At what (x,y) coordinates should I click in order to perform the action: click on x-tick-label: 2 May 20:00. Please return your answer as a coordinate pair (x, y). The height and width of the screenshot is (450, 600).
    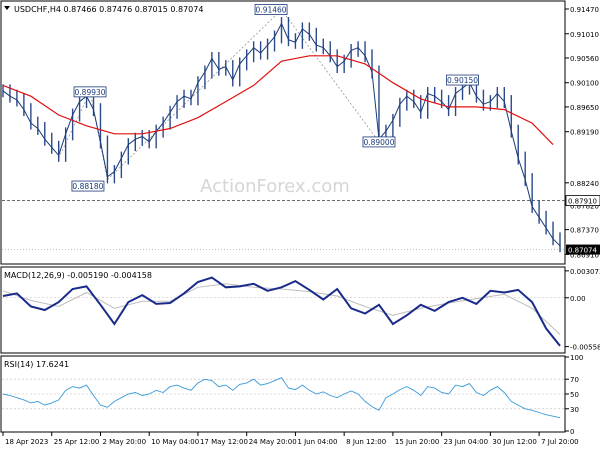
    Looking at the image, I should click on (124, 442).